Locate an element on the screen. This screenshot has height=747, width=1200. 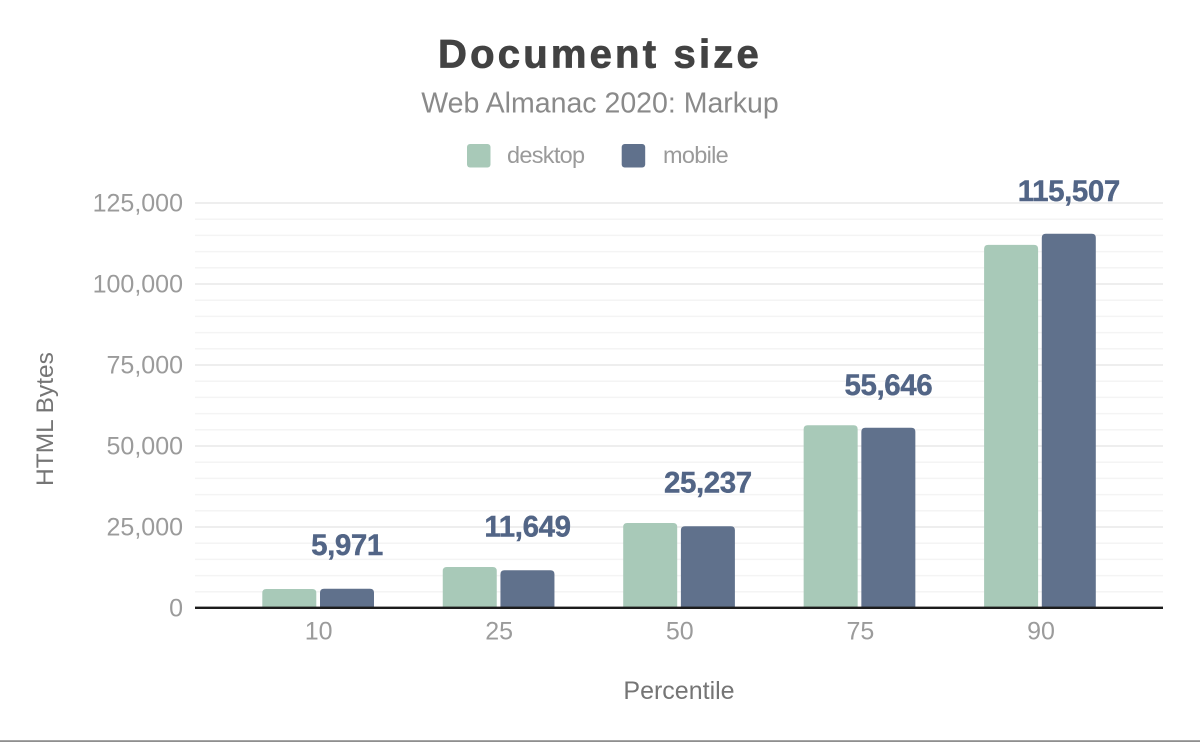
svg-text: 11,649 is located at coordinates (527, 527).